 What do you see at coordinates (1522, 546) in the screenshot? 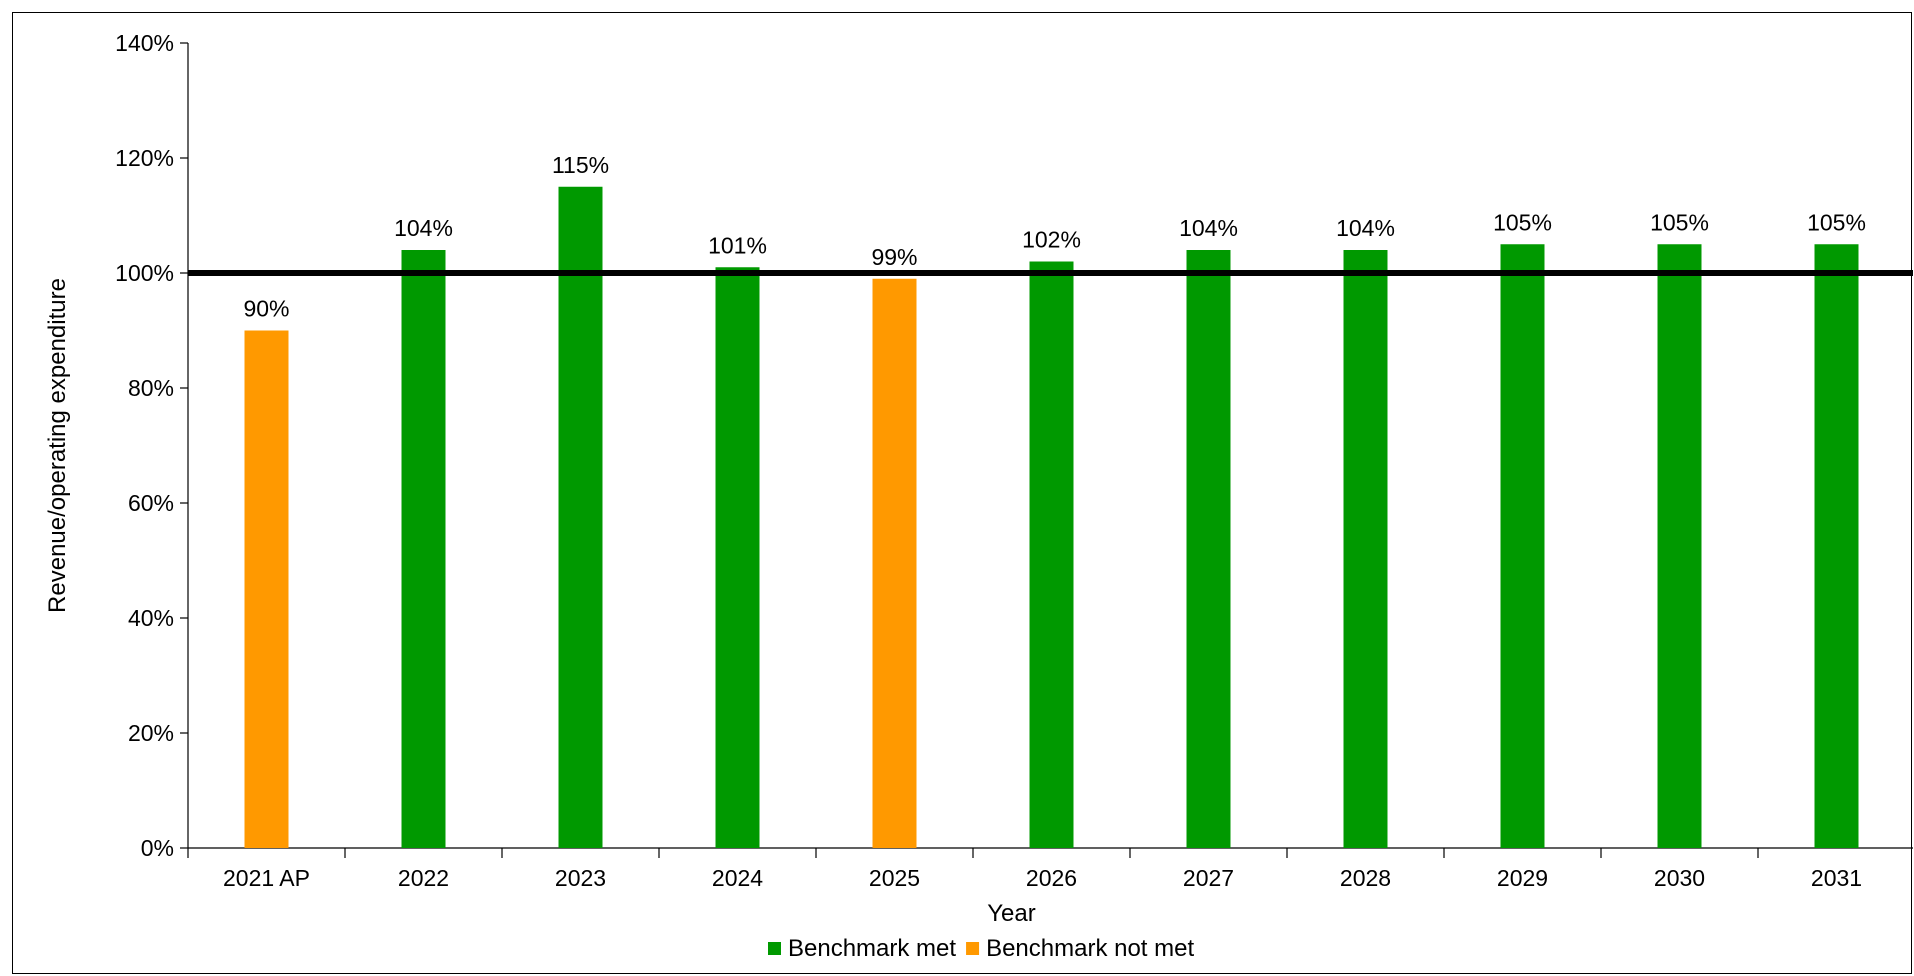
I see `bar-2029` at bounding box center [1522, 546].